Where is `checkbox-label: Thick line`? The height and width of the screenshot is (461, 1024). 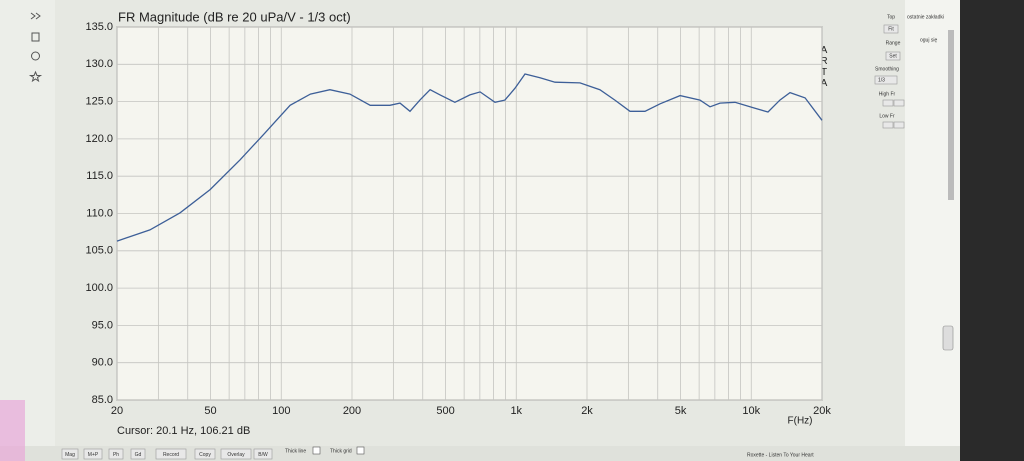 checkbox-label: Thick line is located at coordinates (295, 451).